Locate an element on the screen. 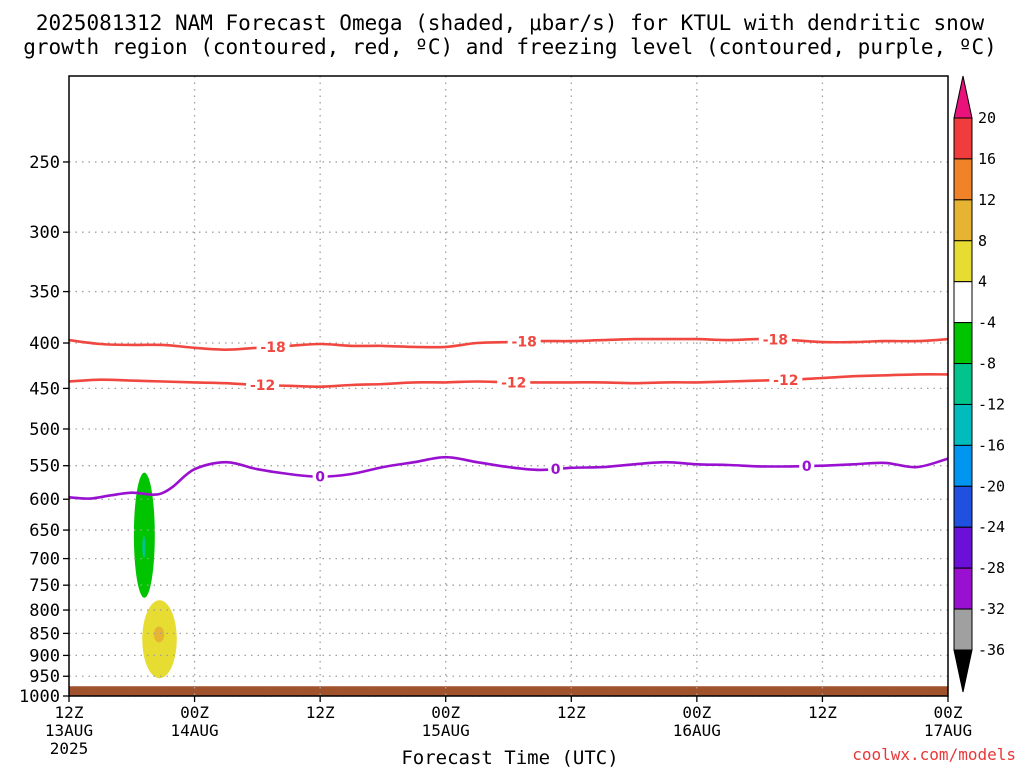 This screenshot has height=768, width=1024. y-tick-label: 400 is located at coordinates (44, 344).